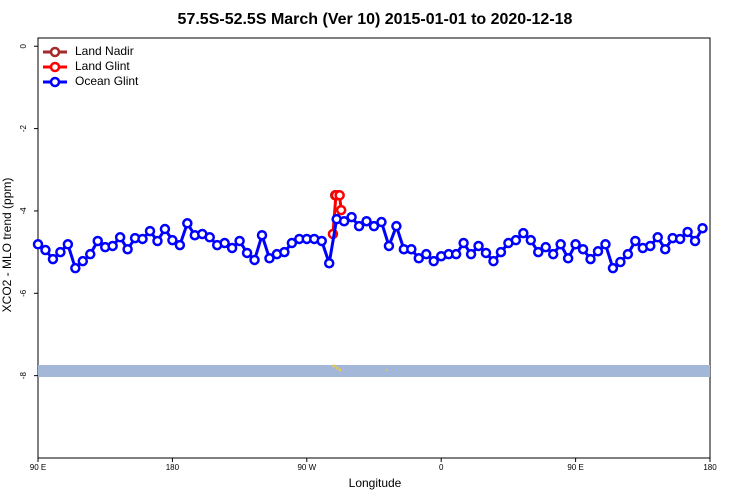 This screenshot has height=500, width=750. What do you see at coordinates (441, 467) in the screenshot?
I see `x-tick-label: 0` at bounding box center [441, 467].